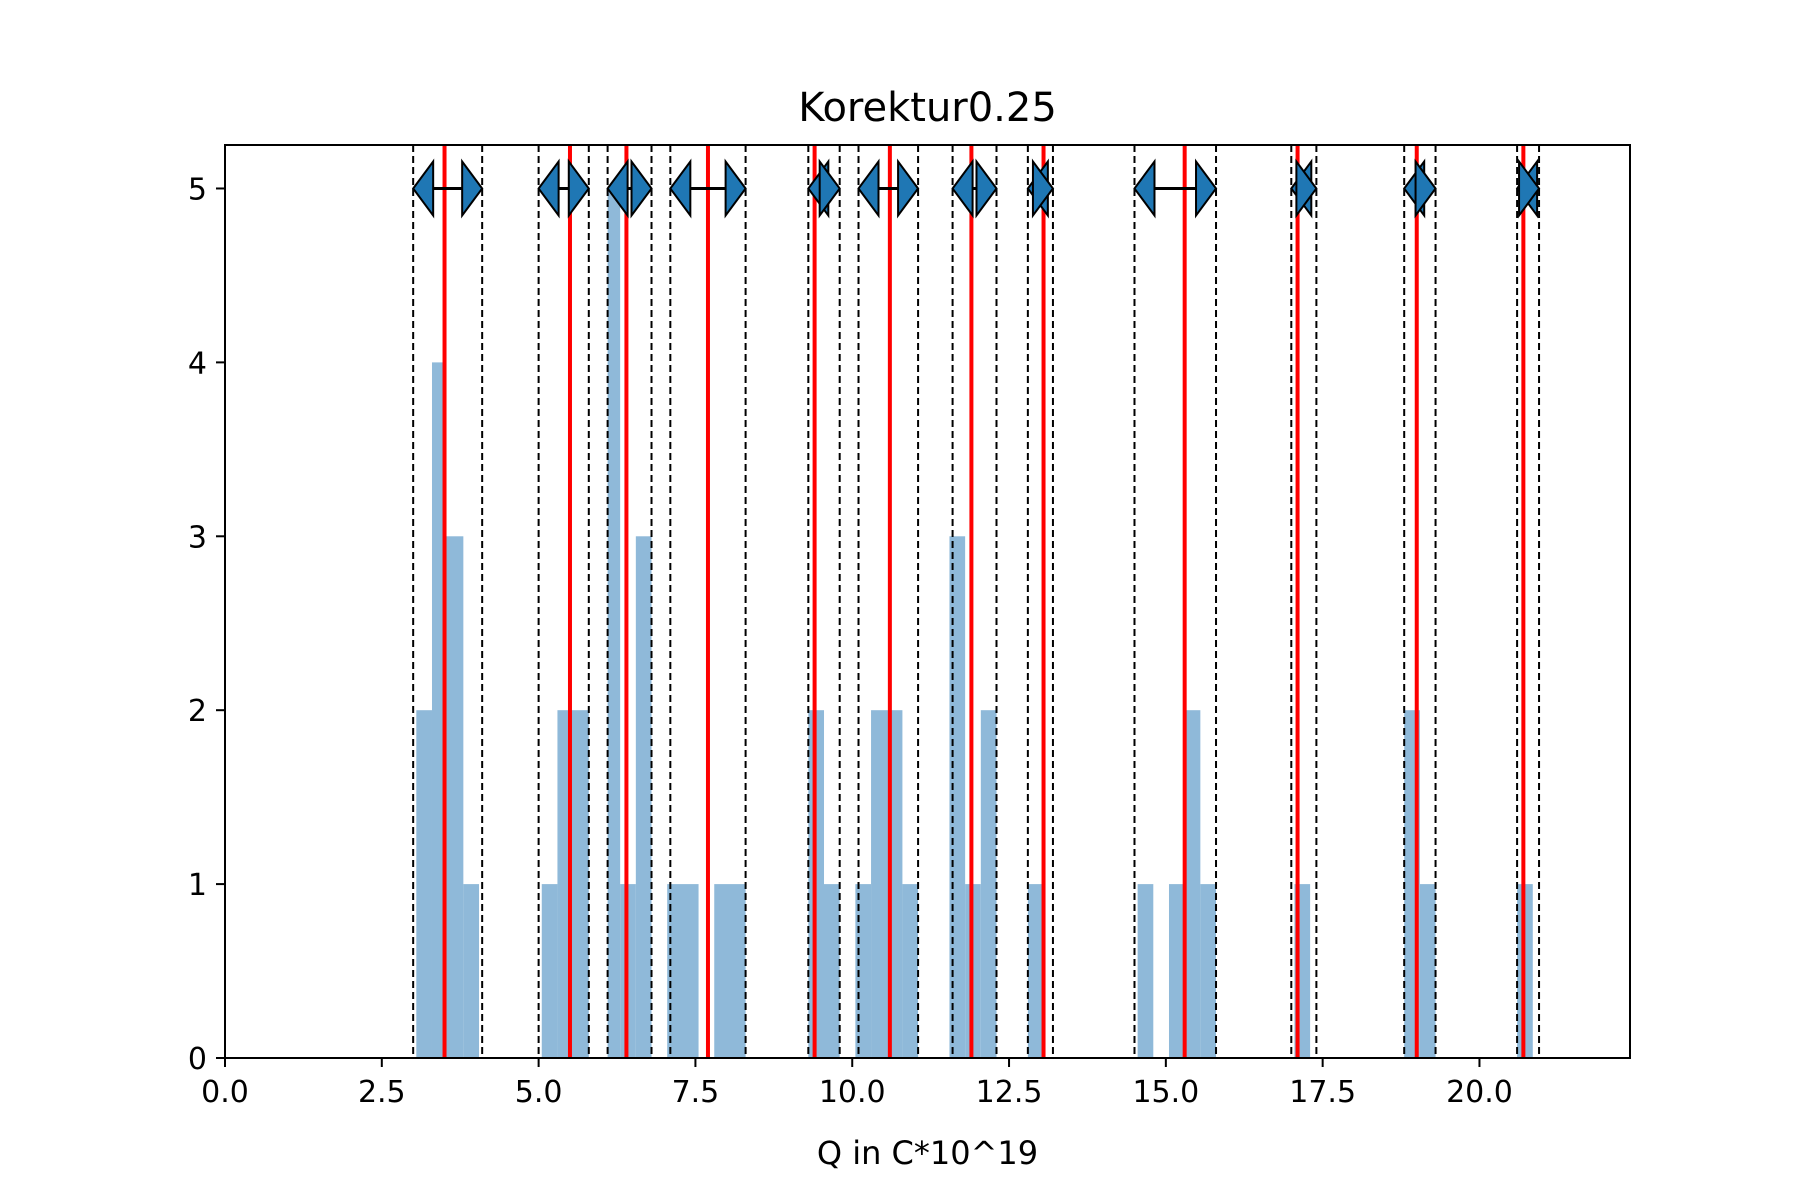 The width and height of the screenshot is (1800, 1200). Describe the element at coordinates (197, 885) in the screenshot. I see `y-tick-label: 1` at that location.